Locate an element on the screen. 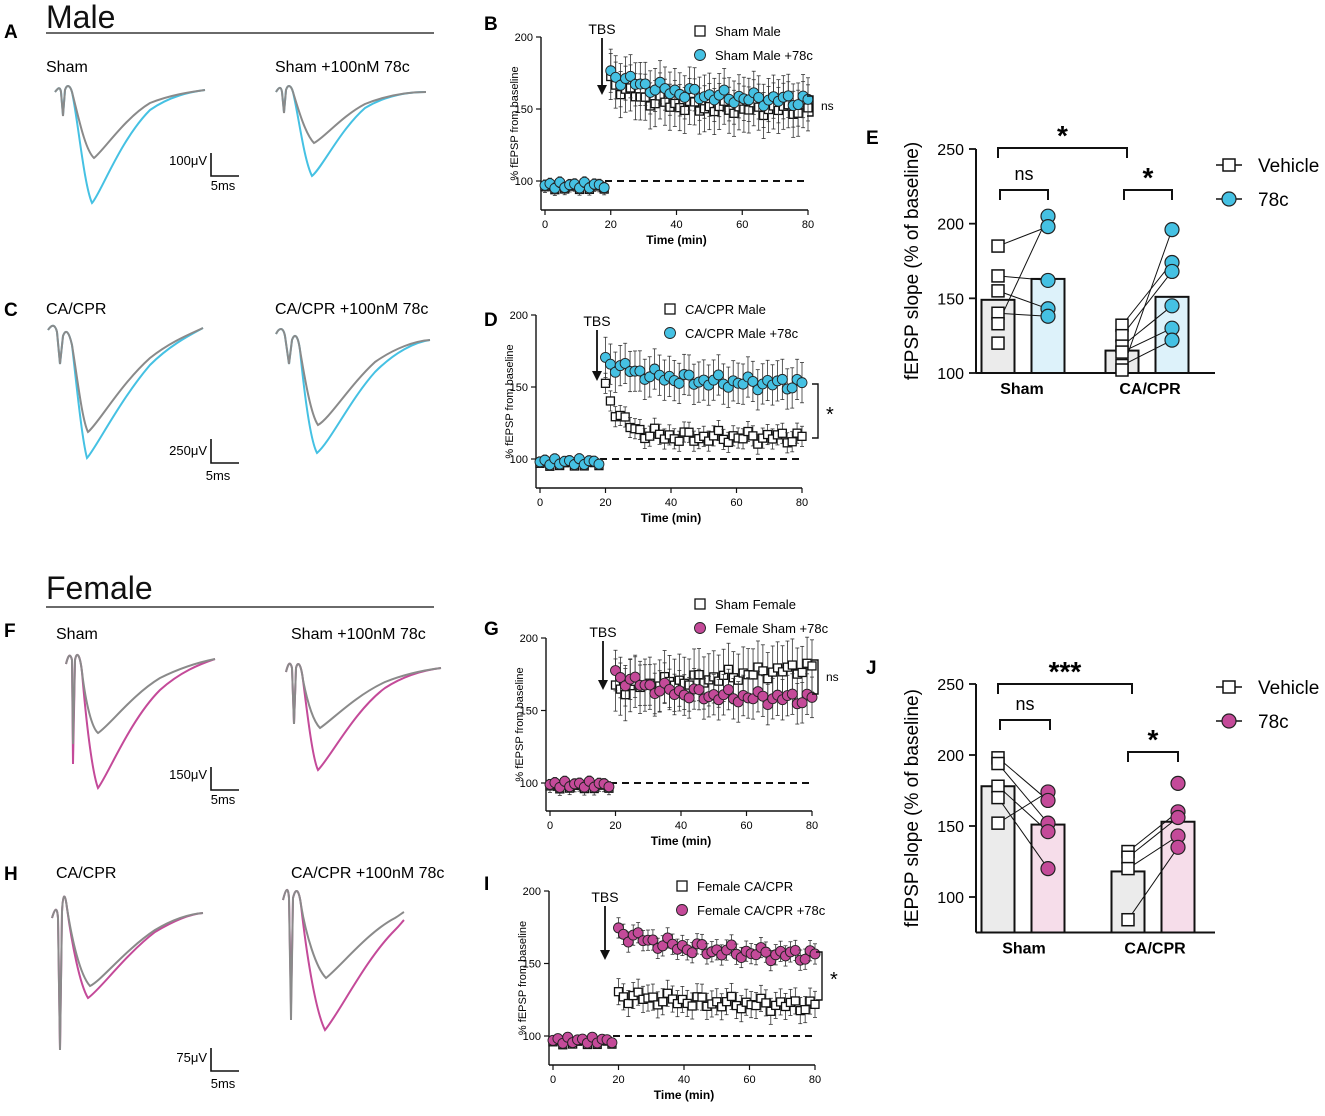 The image size is (1325, 1116). trace-c-left-label: CA/CPR is located at coordinates (76, 309).